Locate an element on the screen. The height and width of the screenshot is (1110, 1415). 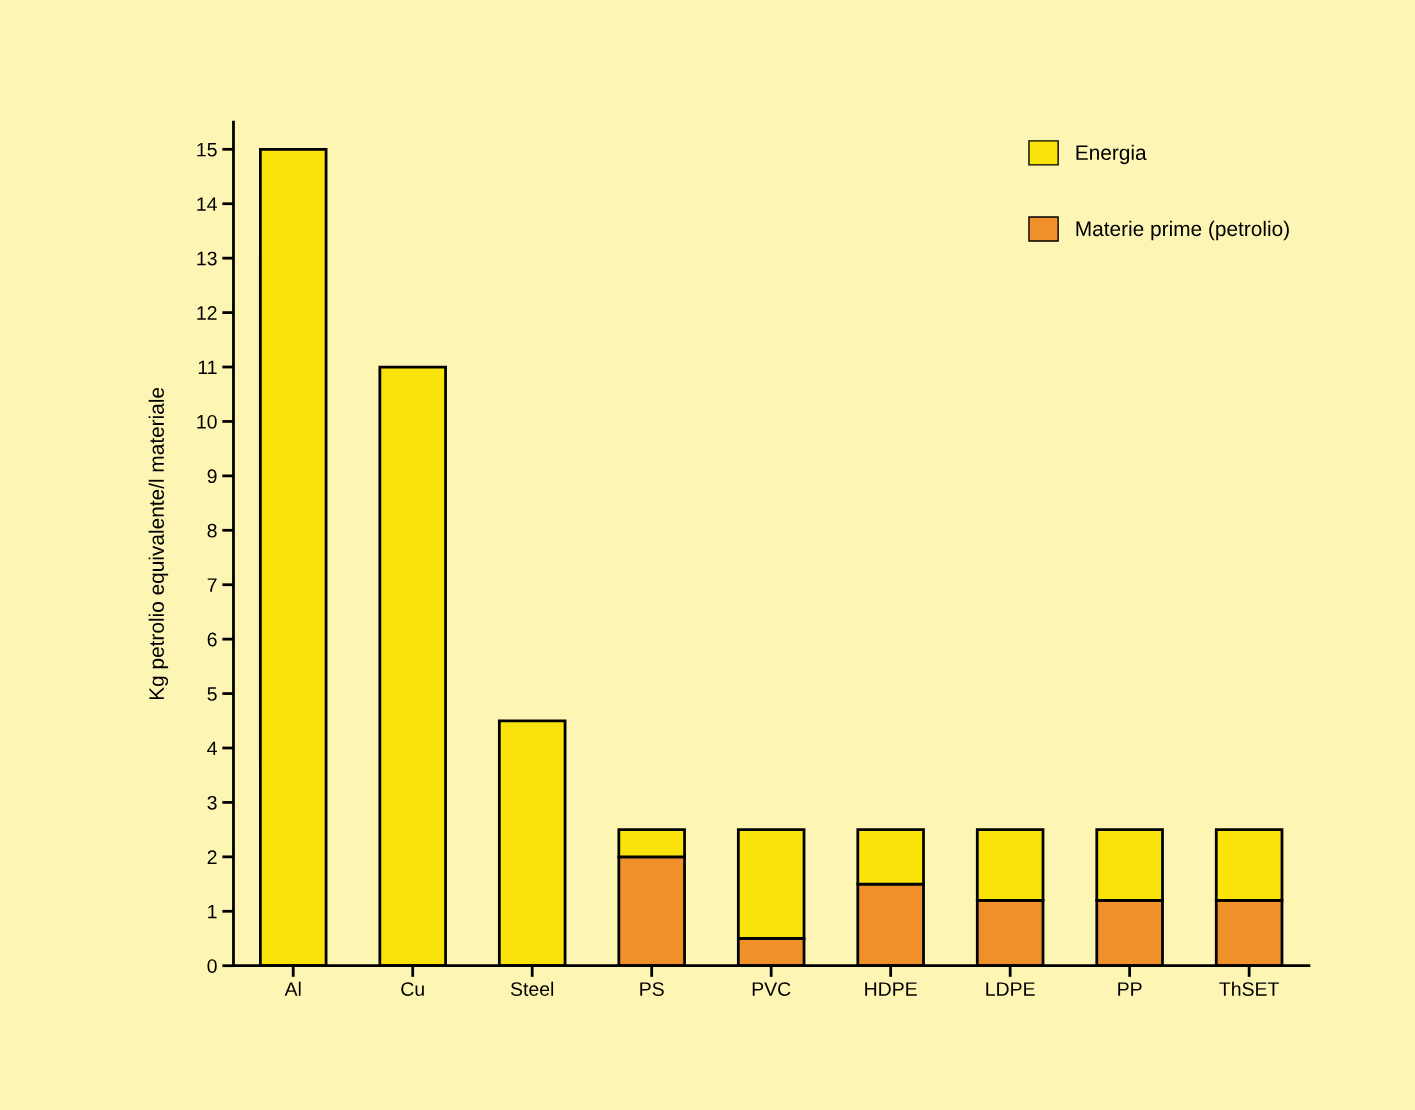
y-tick-label: 1 is located at coordinates (212, 911).